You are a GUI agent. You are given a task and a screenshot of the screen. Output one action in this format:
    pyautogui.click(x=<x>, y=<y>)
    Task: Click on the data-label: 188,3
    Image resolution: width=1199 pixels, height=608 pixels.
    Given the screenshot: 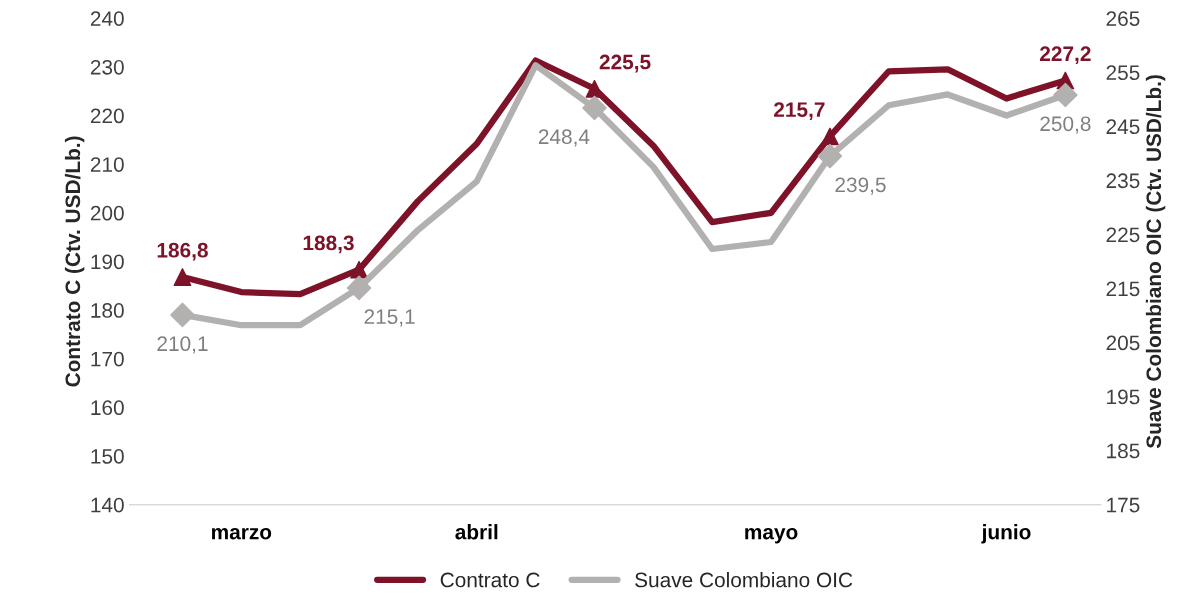 What is the action you would take?
    pyautogui.click(x=328, y=244)
    